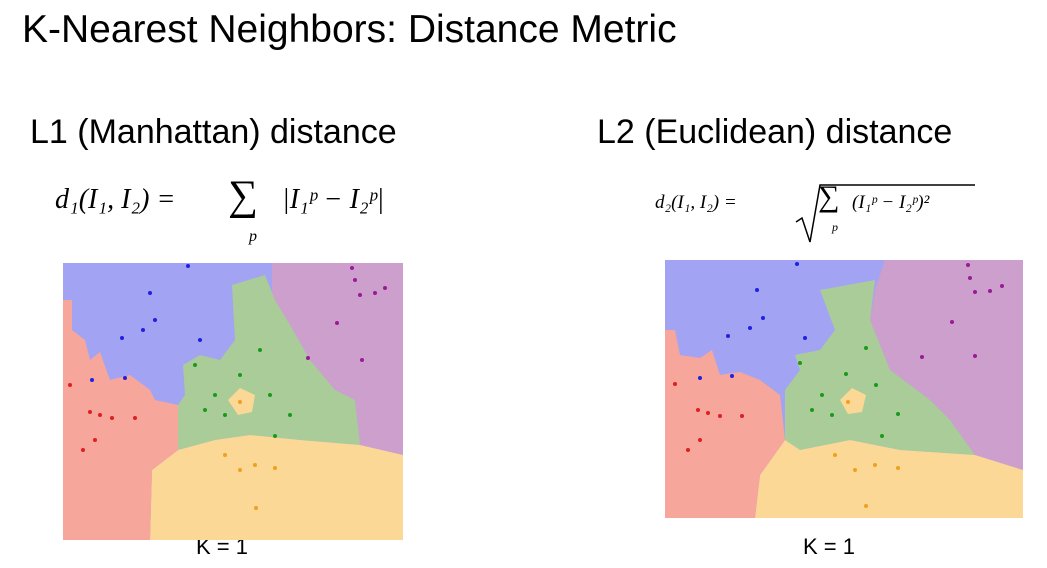 The image size is (1047, 568). I want to click on formula-lhs: d₁(I₁, I₂) =, so click(115, 199).